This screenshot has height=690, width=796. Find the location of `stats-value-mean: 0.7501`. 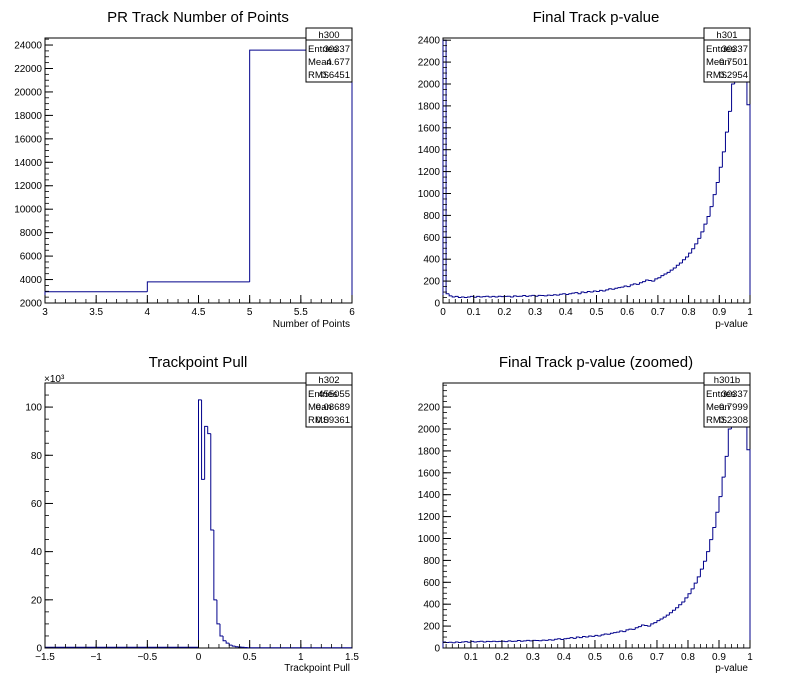

stats-value-mean: 0.7501 is located at coordinates (733, 62).